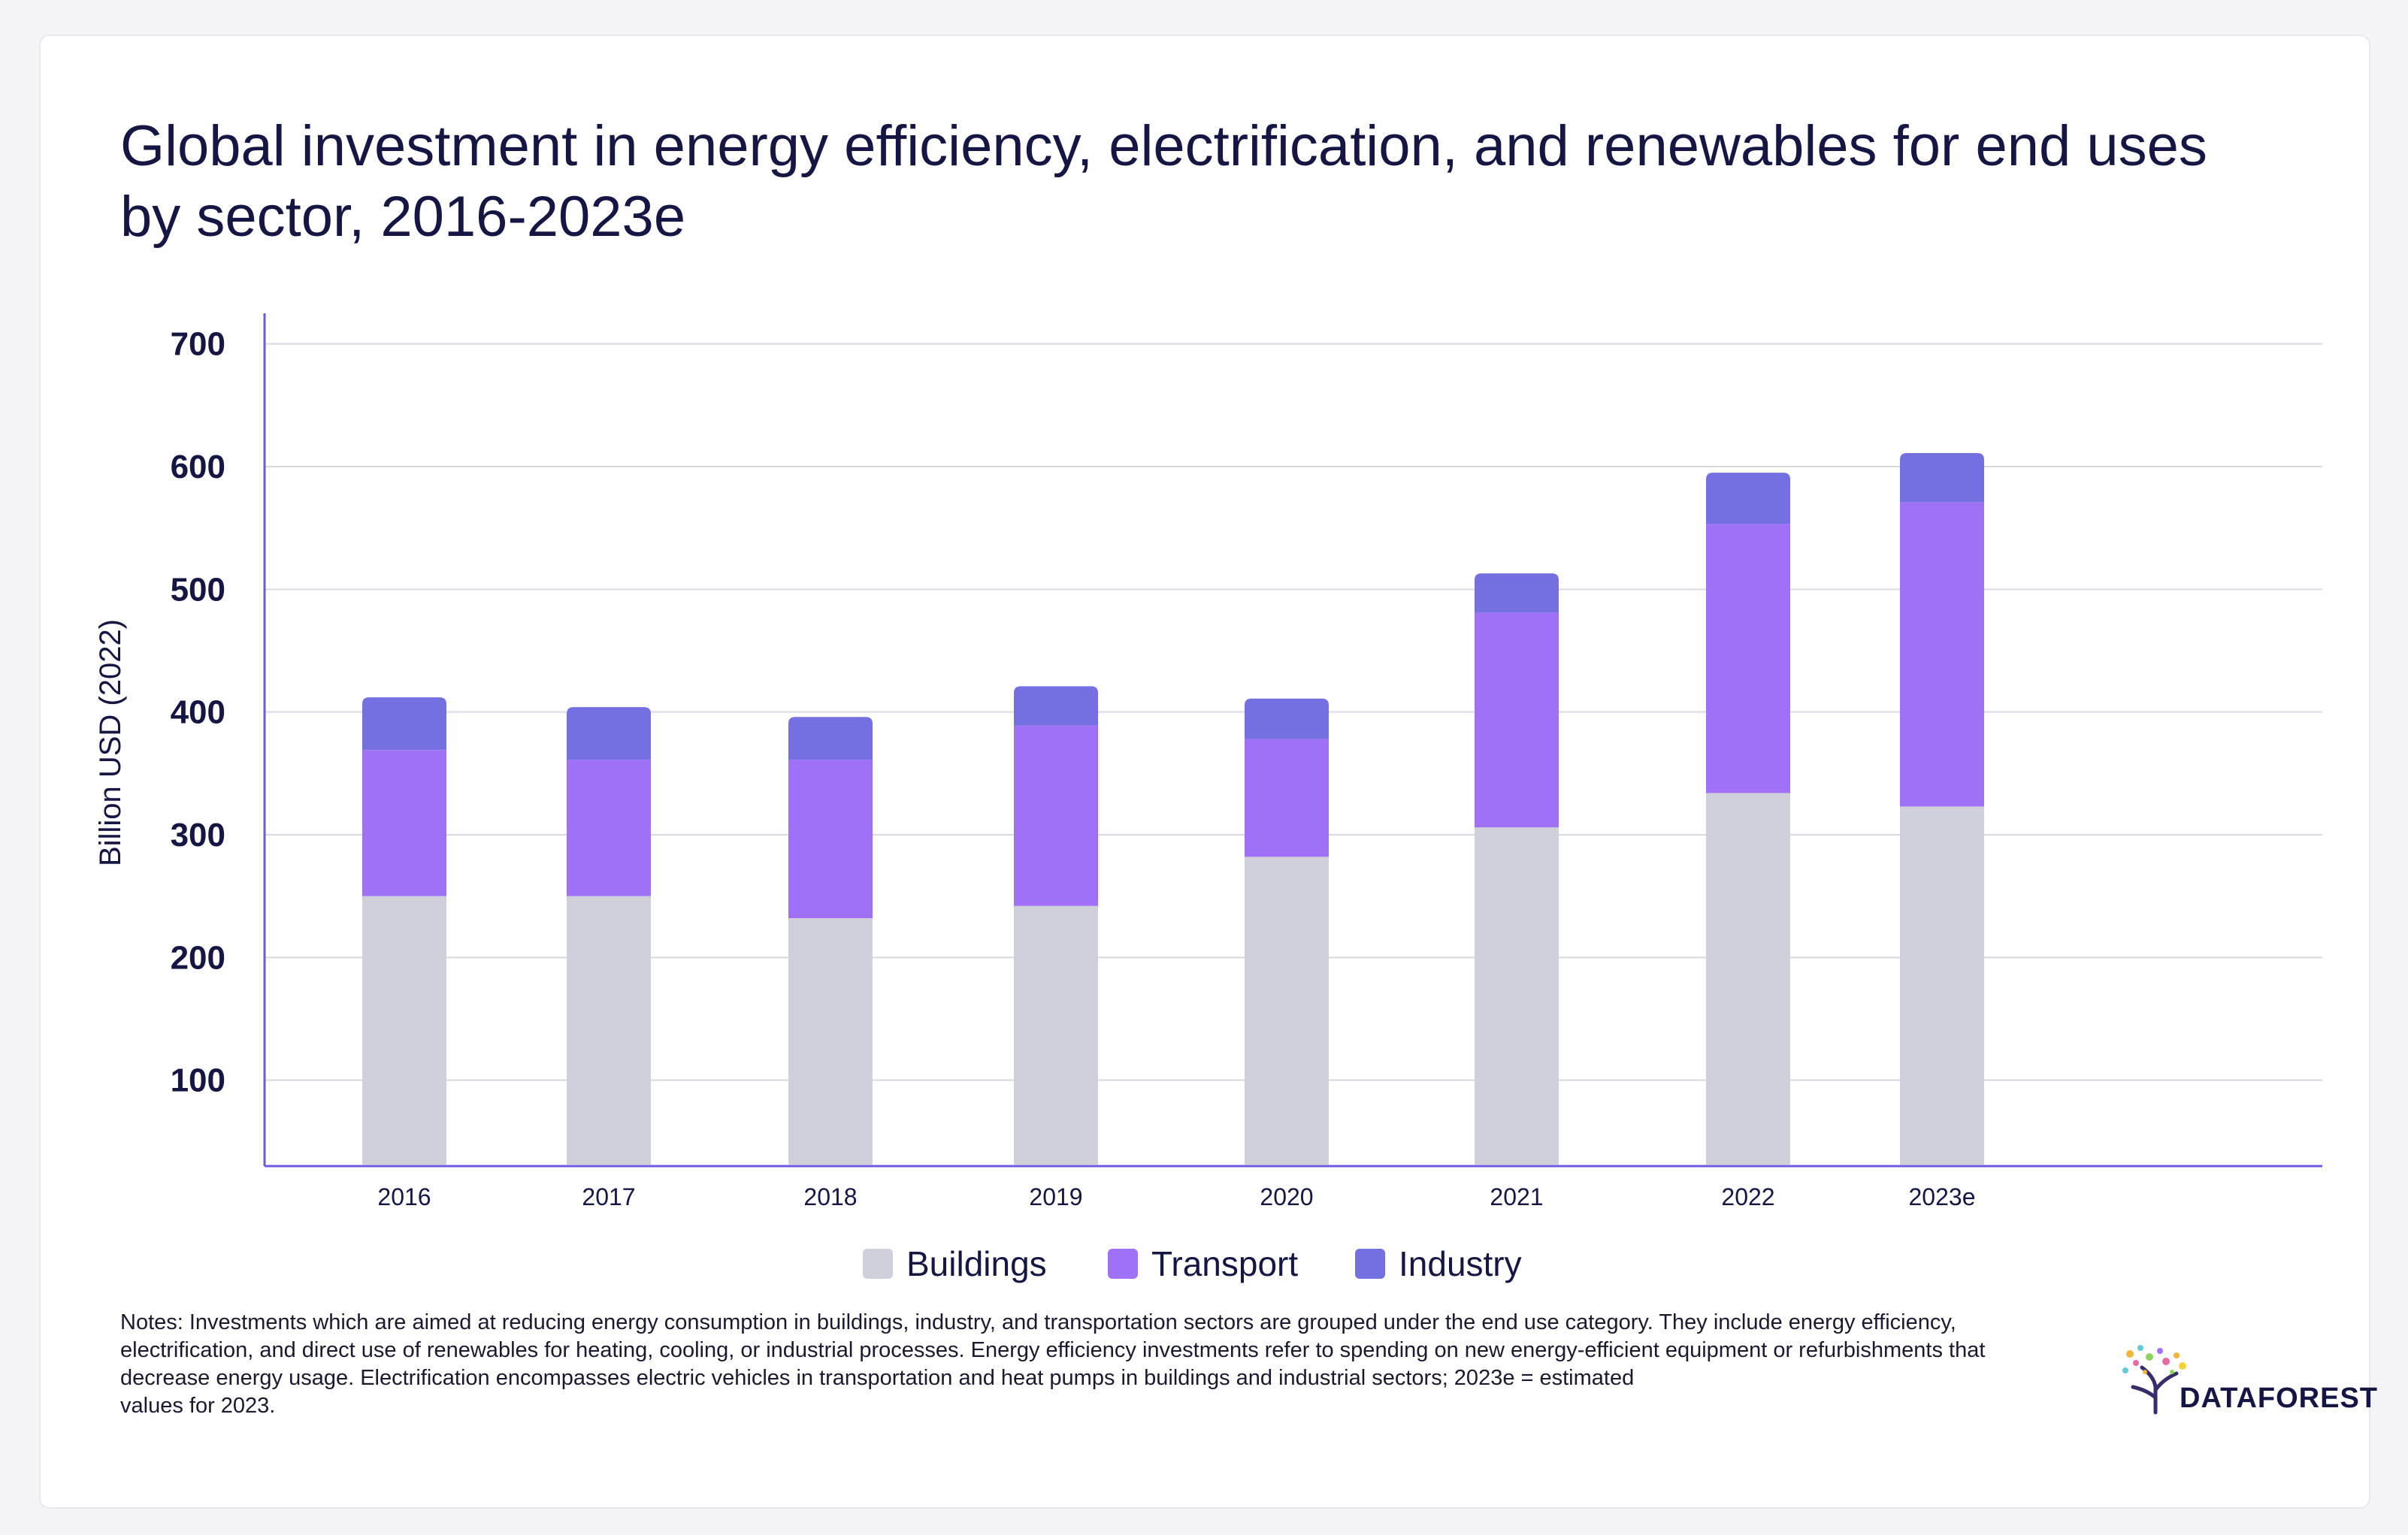  What do you see at coordinates (878, 1264) in the screenshot?
I see `legend-swatch-buildings` at bounding box center [878, 1264].